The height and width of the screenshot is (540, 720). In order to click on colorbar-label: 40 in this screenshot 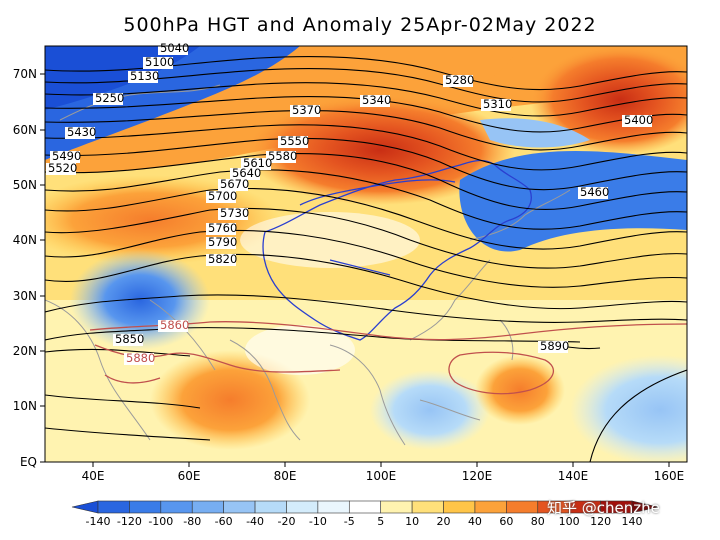, I will do `click(475, 521)`.